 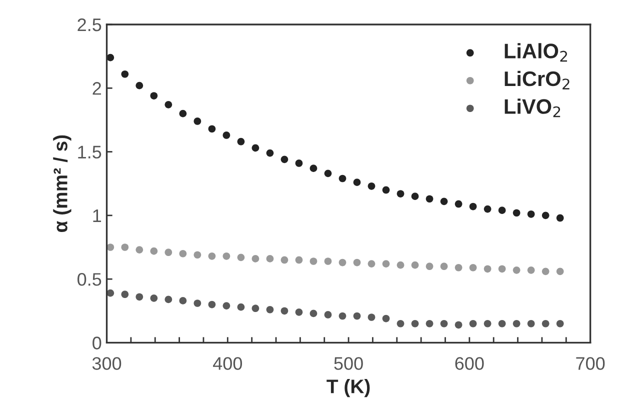 What do you see at coordinates (537, 80) in the screenshot?
I see `legend-label: LiCrO$_{2}$` at bounding box center [537, 80].